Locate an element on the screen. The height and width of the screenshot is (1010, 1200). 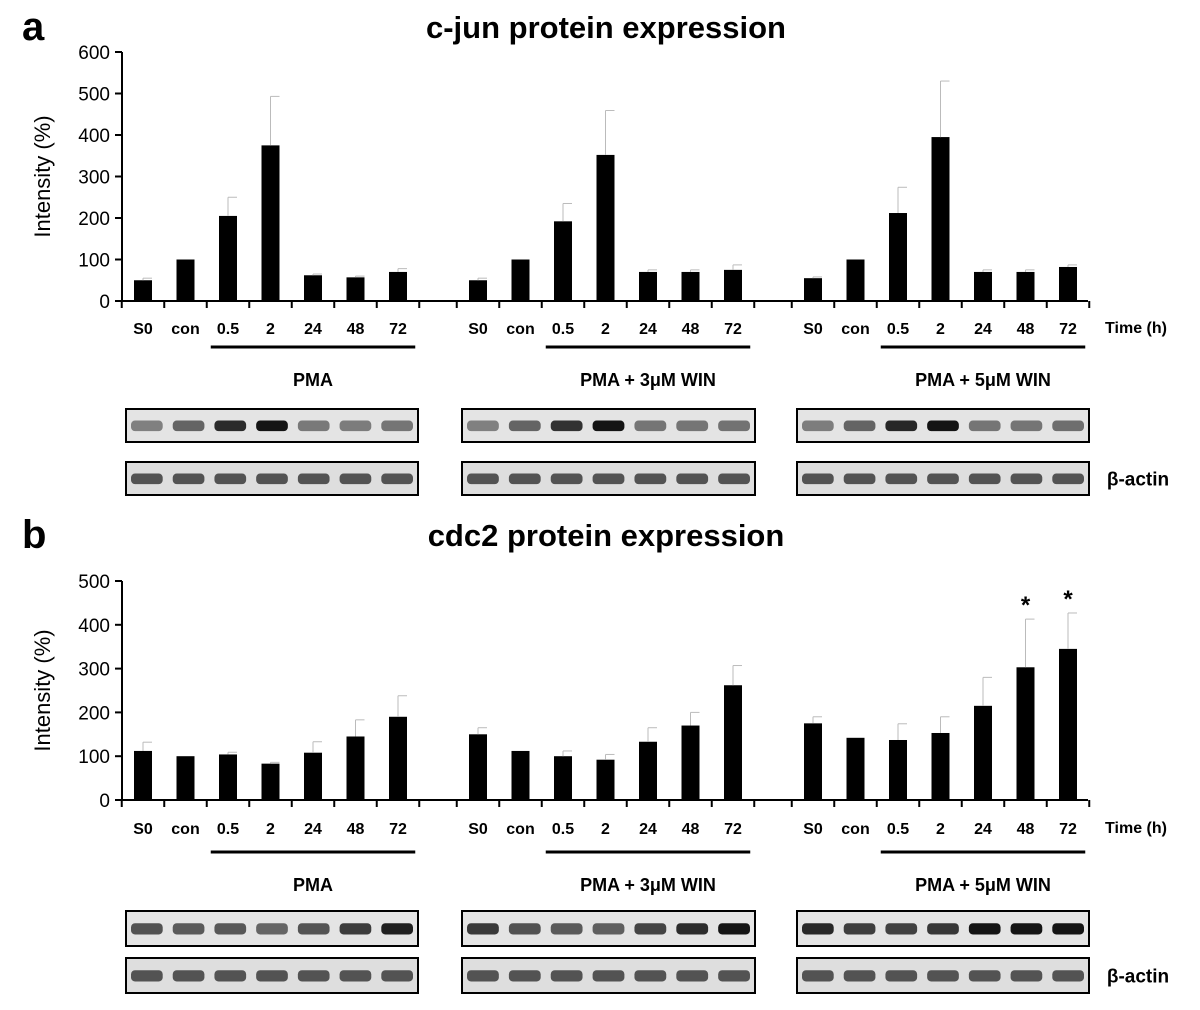
significance-mark: * is located at coordinates (1026, 605).